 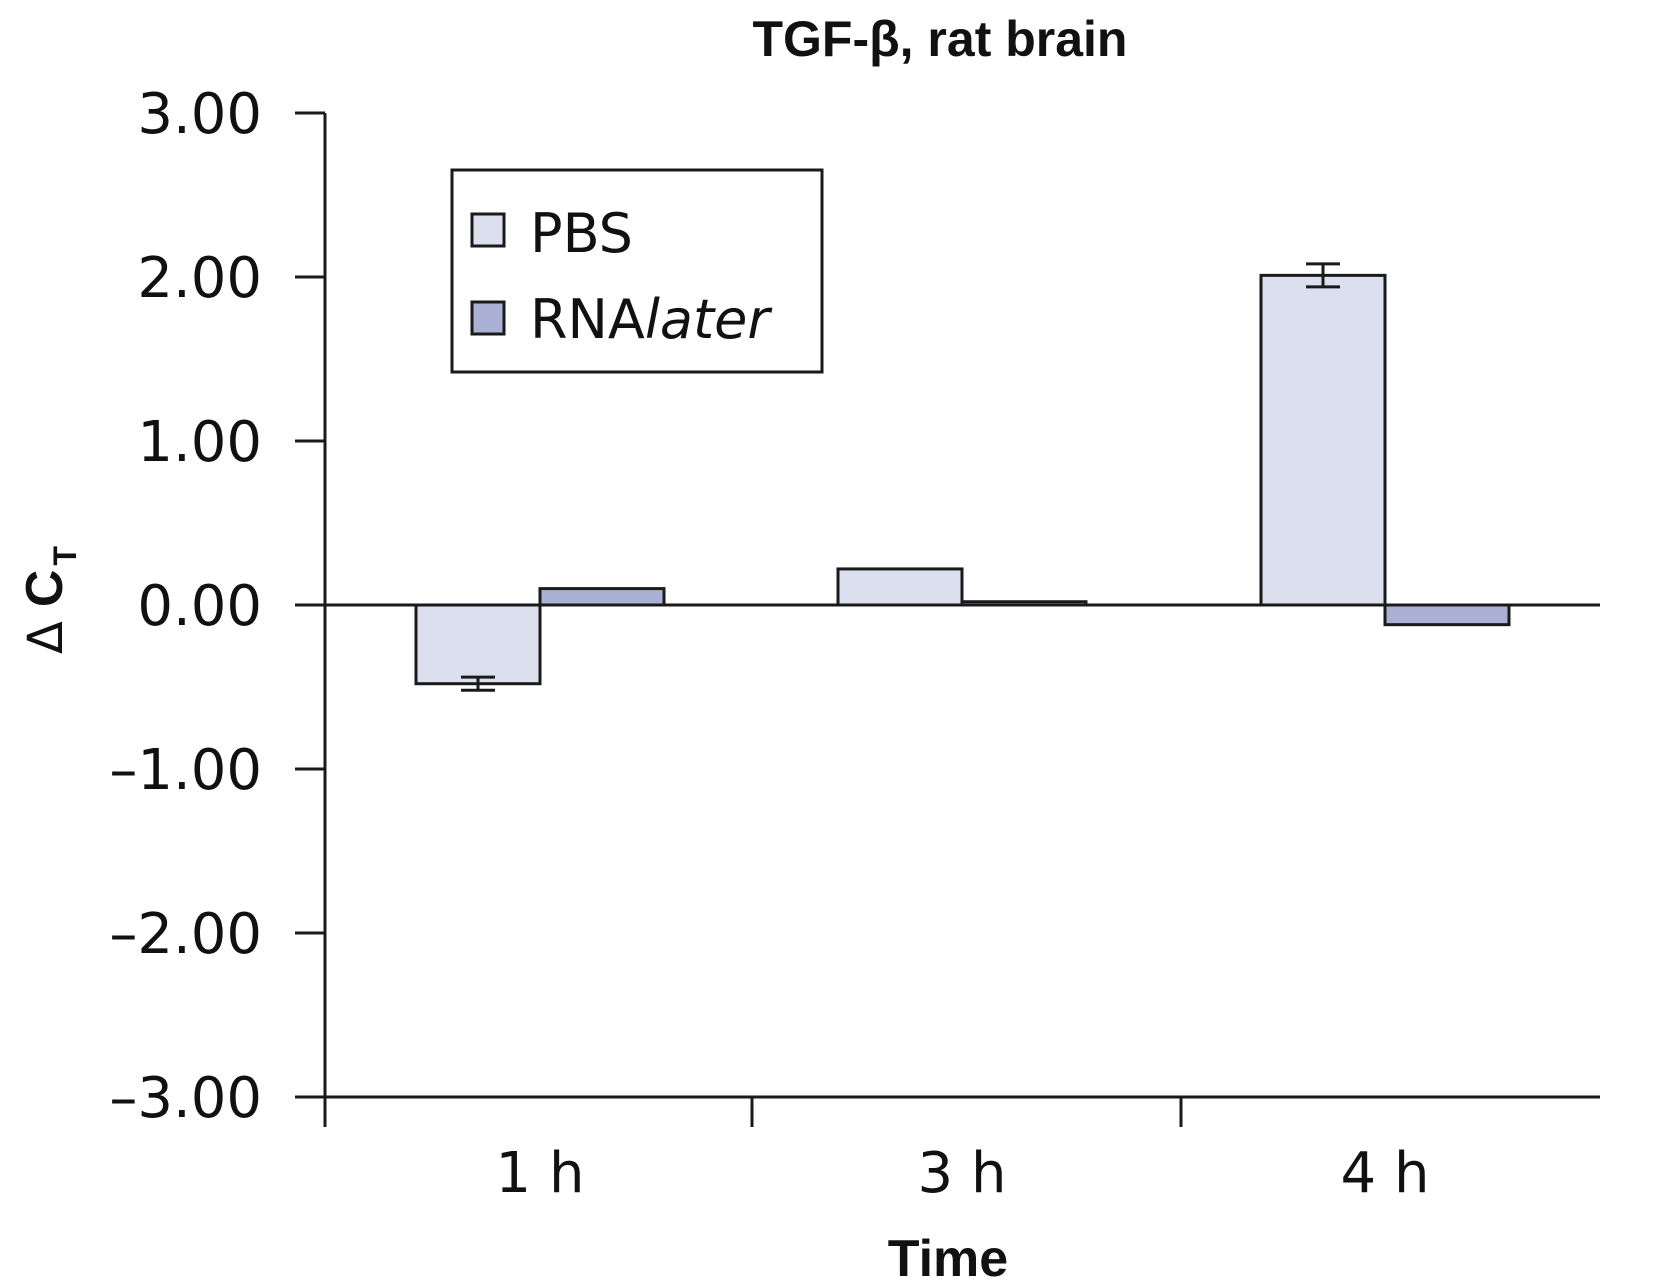 I want to click on y-axis-title: Δ C T, so click(x=49, y=600).